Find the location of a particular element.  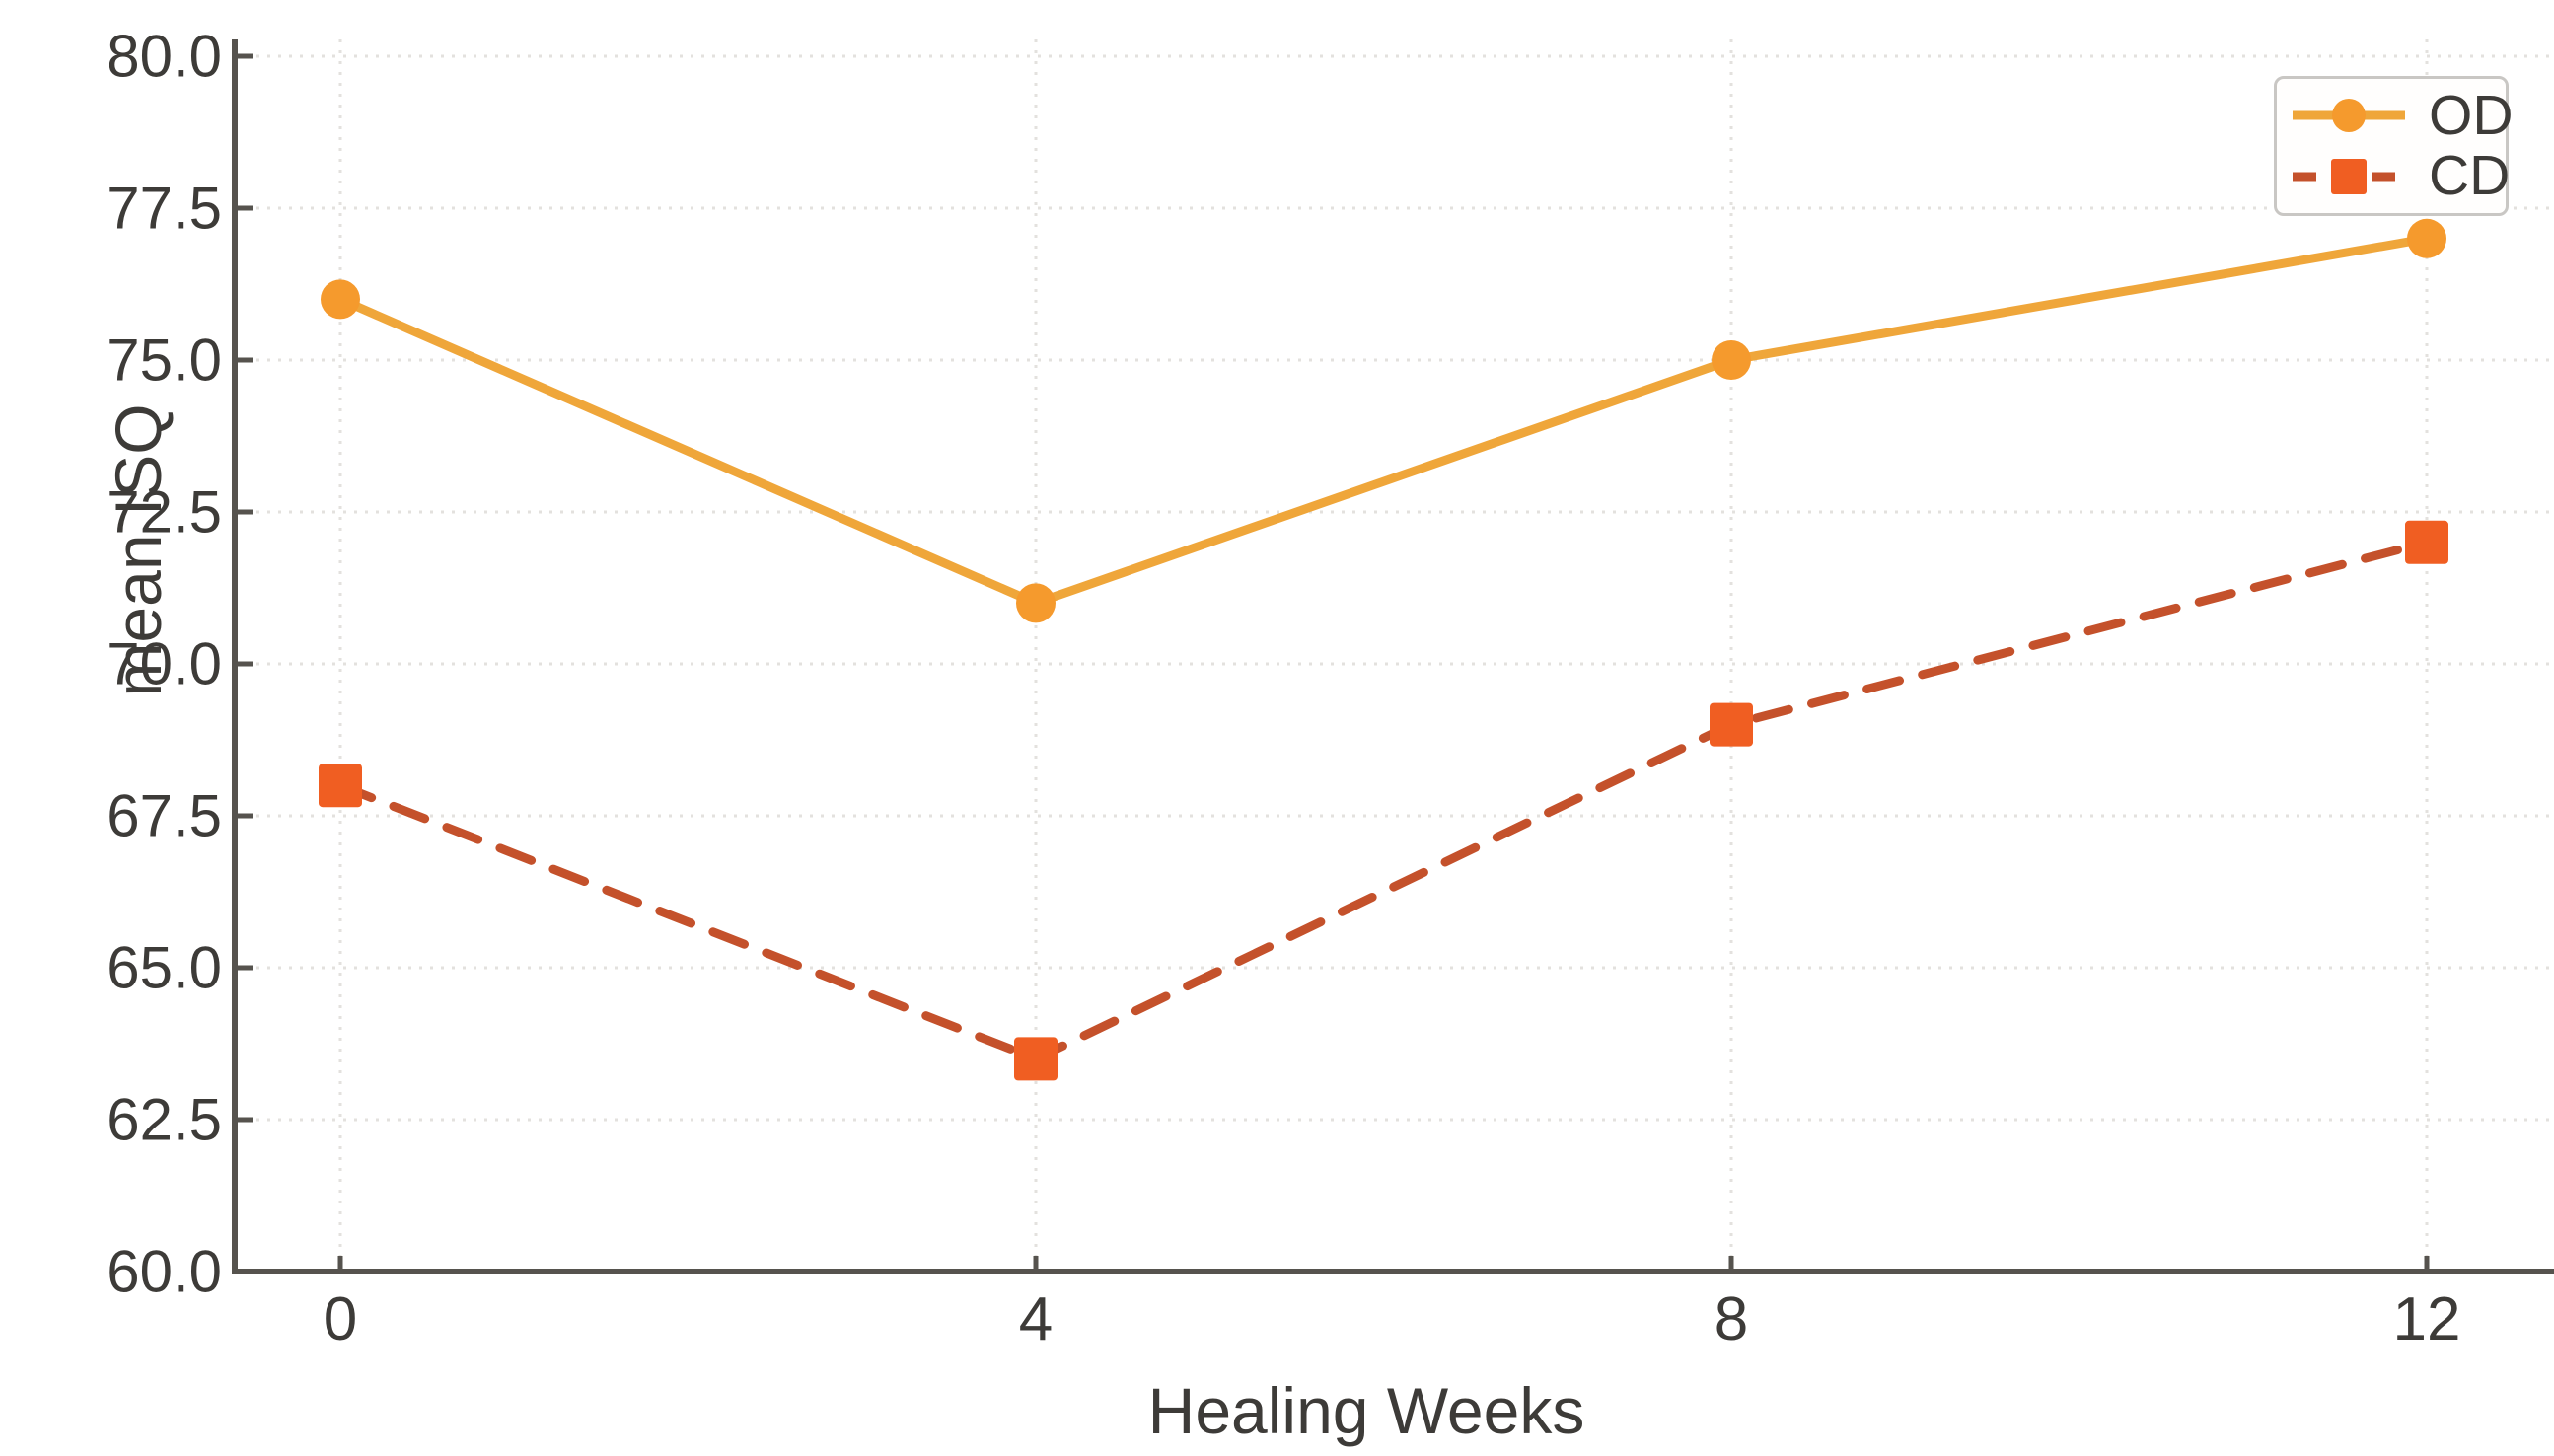

legend-item-od: OD is located at coordinates (2402, 115).